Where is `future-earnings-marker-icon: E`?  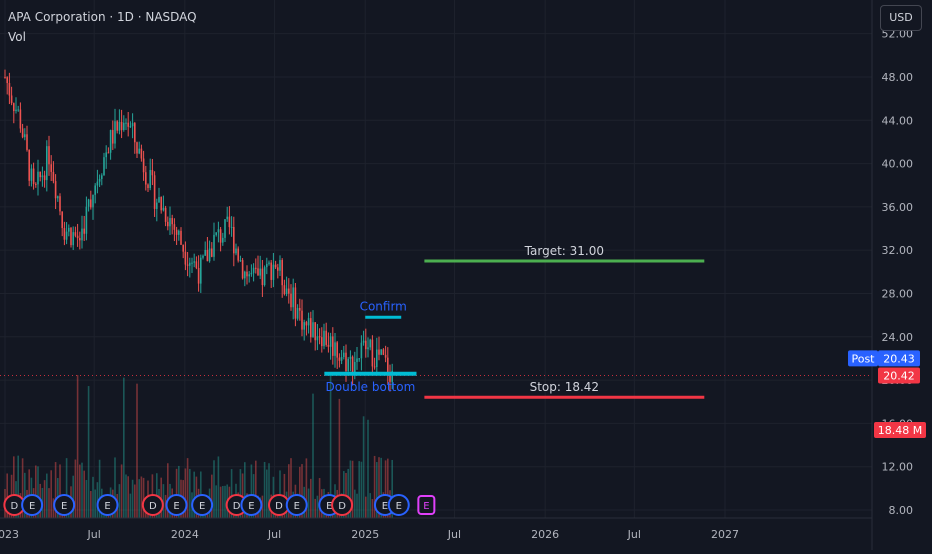 future-earnings-marker-icon: E is located at coordinates (426, 505).